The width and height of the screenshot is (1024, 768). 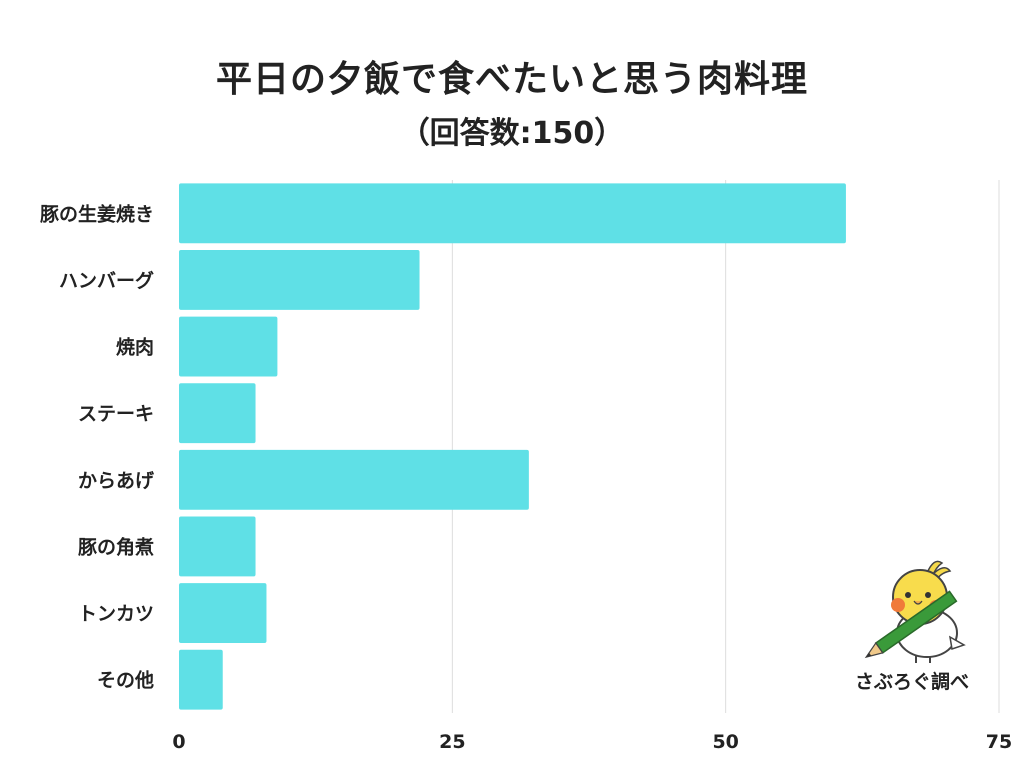 What do you see at coordinates (125, 680) in the screenshot?
I see `category-label: その他` at bounding box center [125, 680].